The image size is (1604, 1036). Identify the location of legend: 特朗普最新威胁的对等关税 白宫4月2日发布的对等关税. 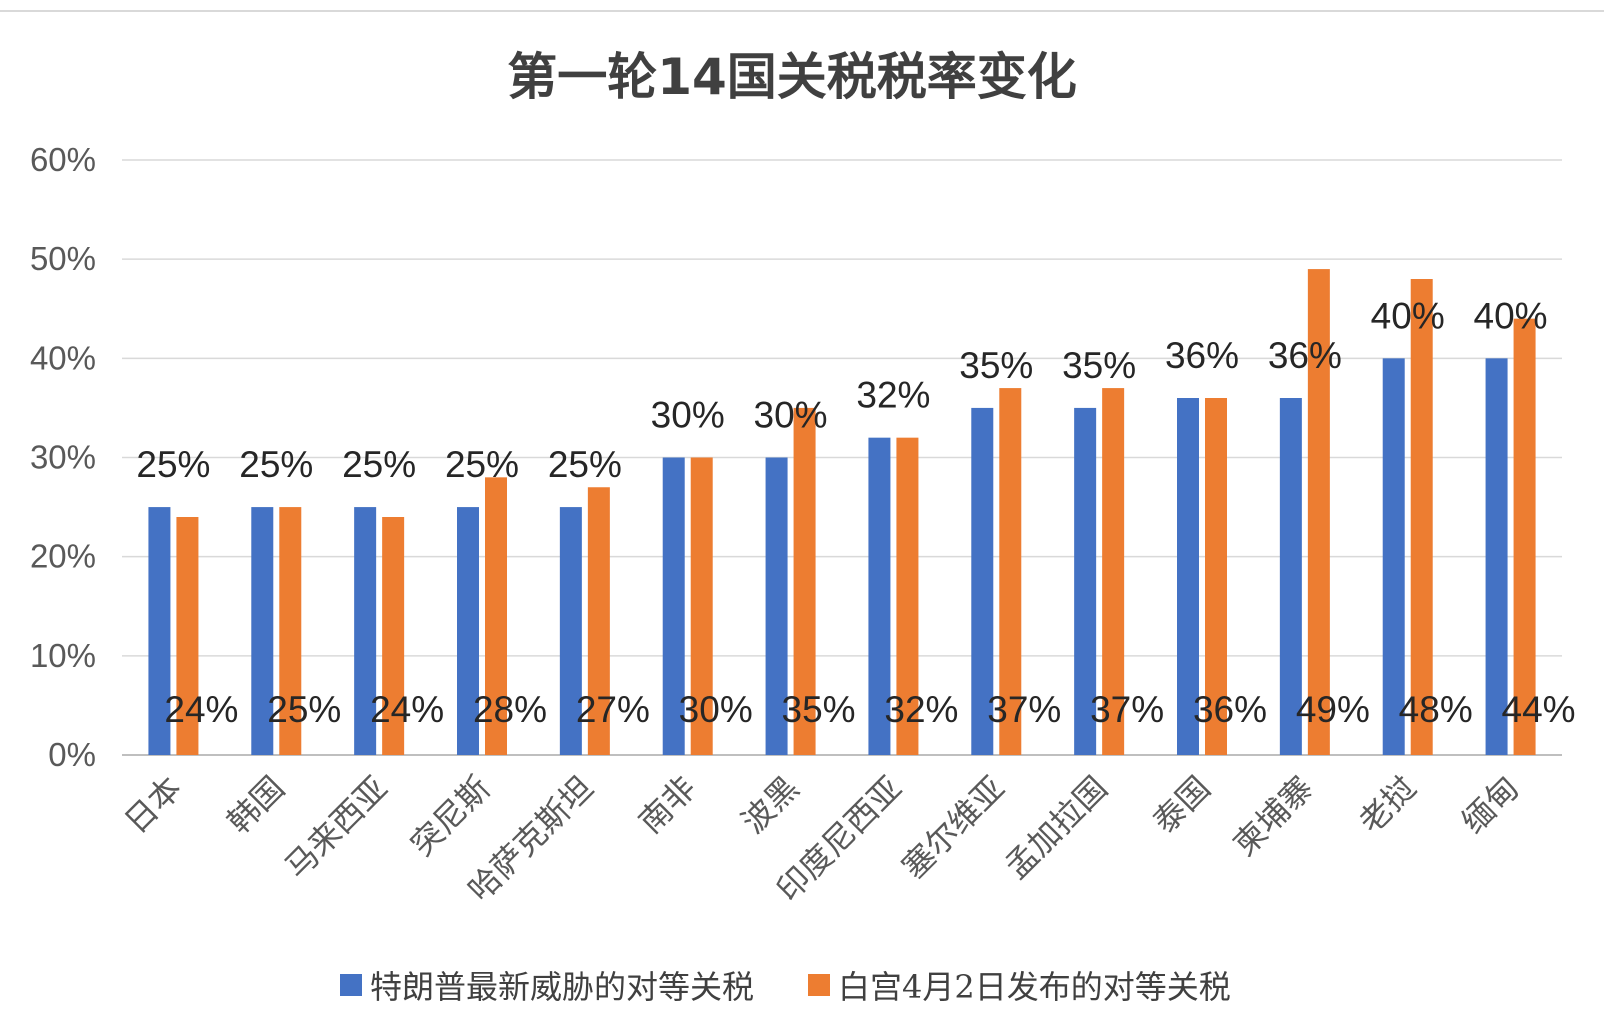
(785, 987).